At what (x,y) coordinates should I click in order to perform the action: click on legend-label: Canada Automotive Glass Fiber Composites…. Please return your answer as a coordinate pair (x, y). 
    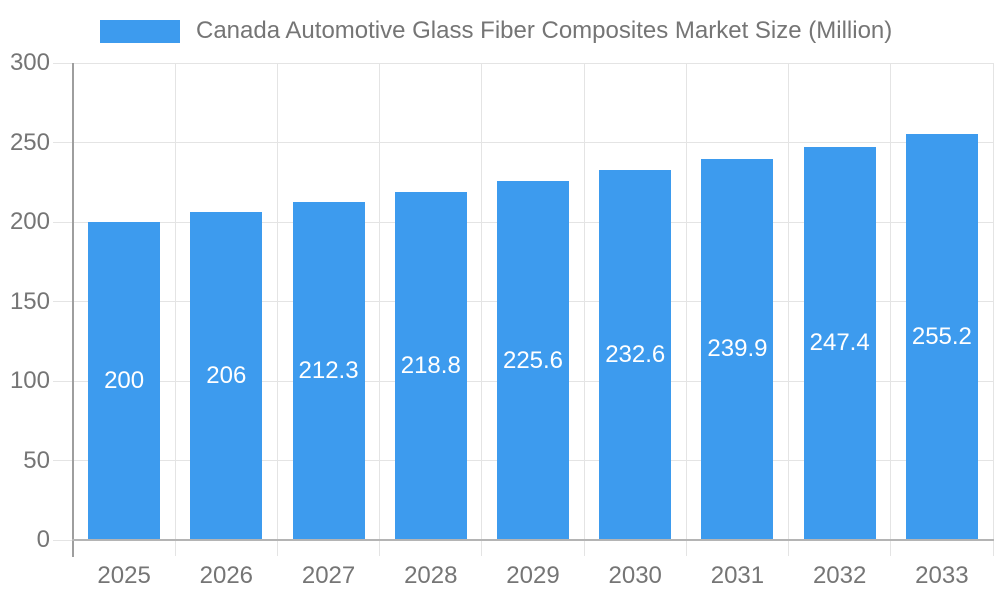
    Looking at the image, I should click on (544, 30).